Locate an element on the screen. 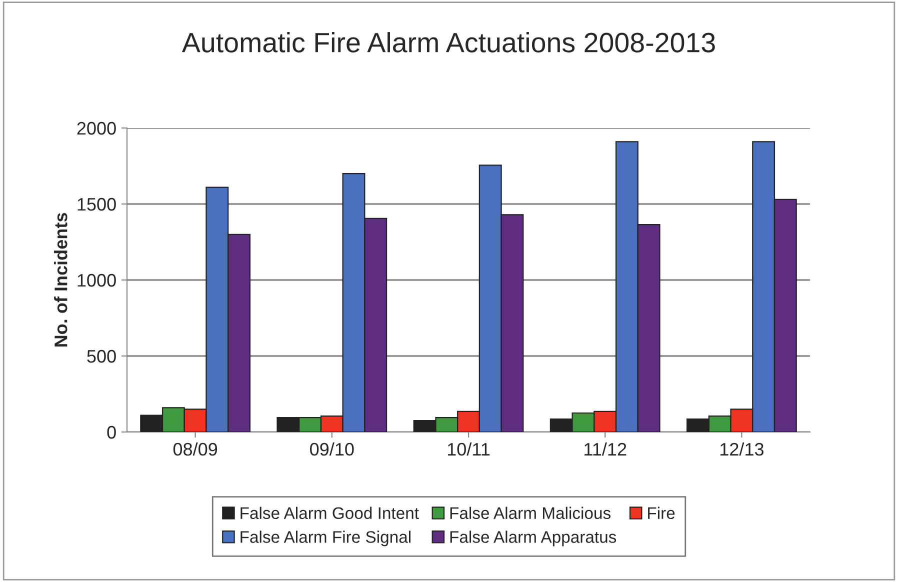 The image size is (898, 582). y-tick-label: 1500 is located at coordinates (97, 204).